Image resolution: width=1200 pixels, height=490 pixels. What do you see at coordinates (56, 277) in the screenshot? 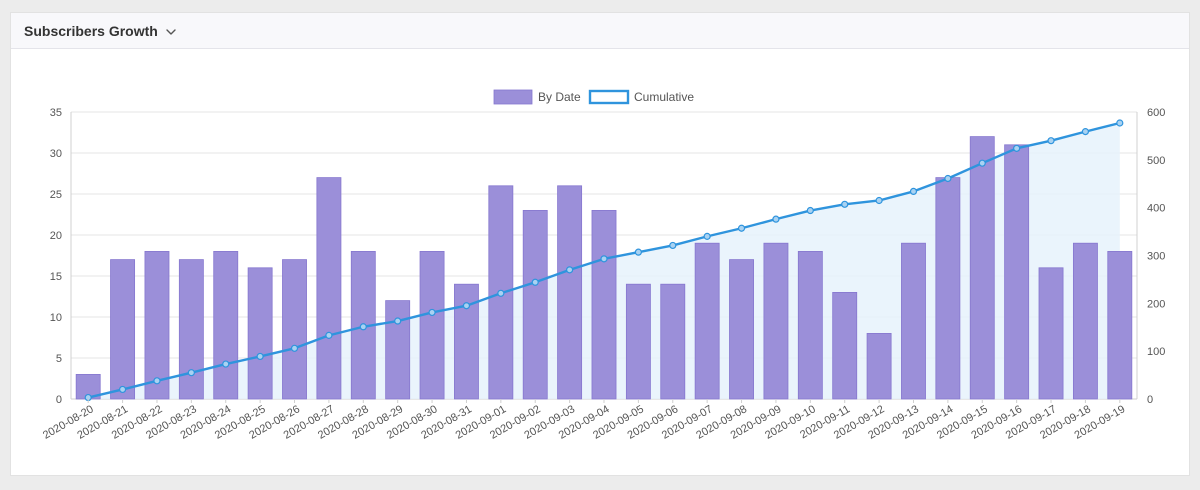
I see `y-left-tick-label: 15` at bounding box center [56, 277].